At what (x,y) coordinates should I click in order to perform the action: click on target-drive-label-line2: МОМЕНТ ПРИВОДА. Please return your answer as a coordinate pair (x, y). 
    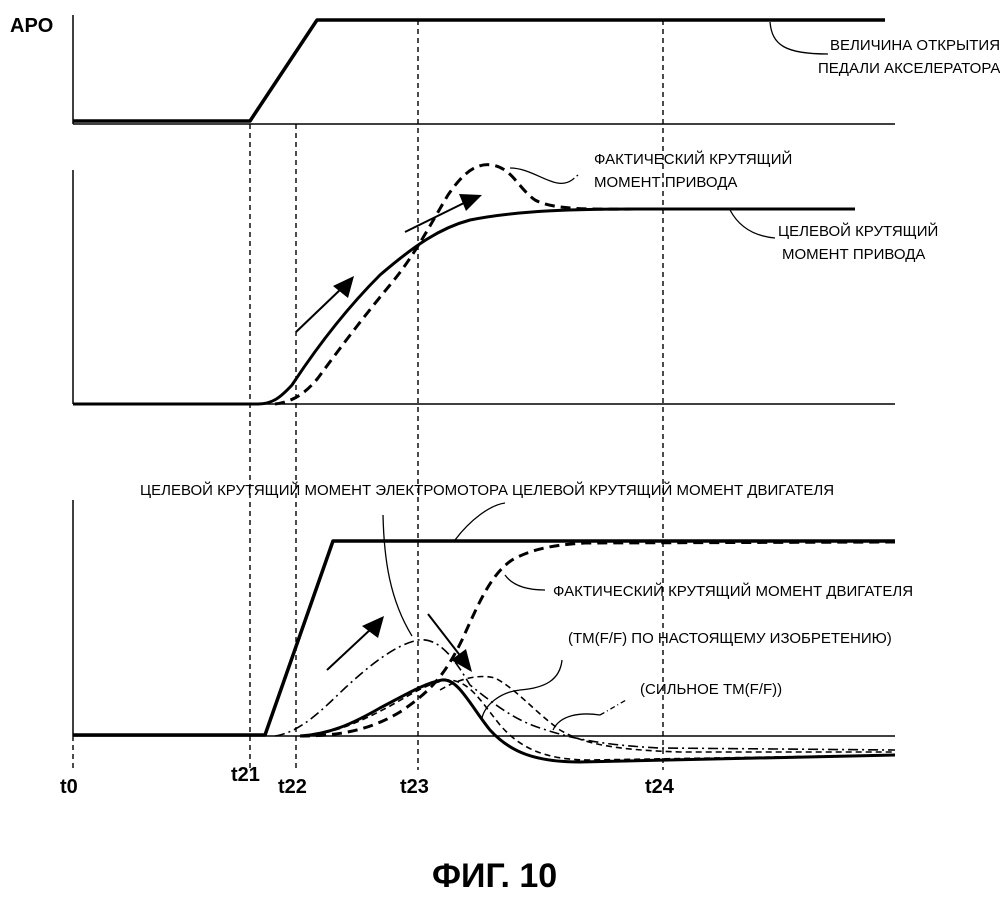
    Looking at the image, I should click on (853, 254).